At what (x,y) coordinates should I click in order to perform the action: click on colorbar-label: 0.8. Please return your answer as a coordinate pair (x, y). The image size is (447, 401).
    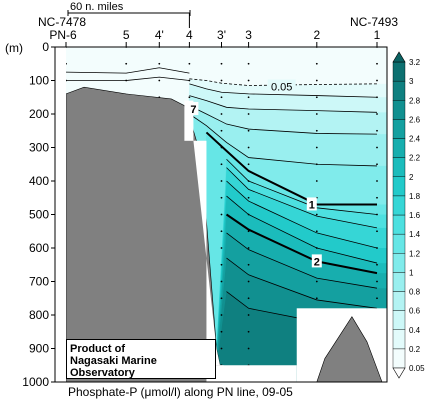
    Looking at the image, I should click on (415, 292).